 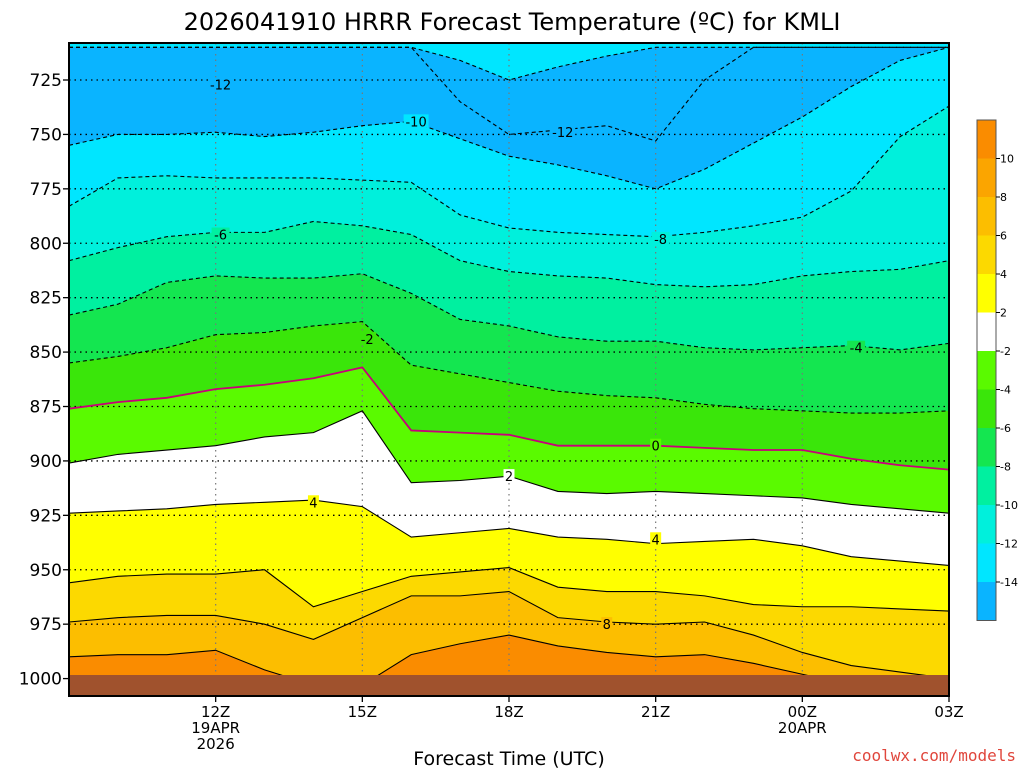 I want to click on y-tick-label-825: 825, so click(x=46, y=299).